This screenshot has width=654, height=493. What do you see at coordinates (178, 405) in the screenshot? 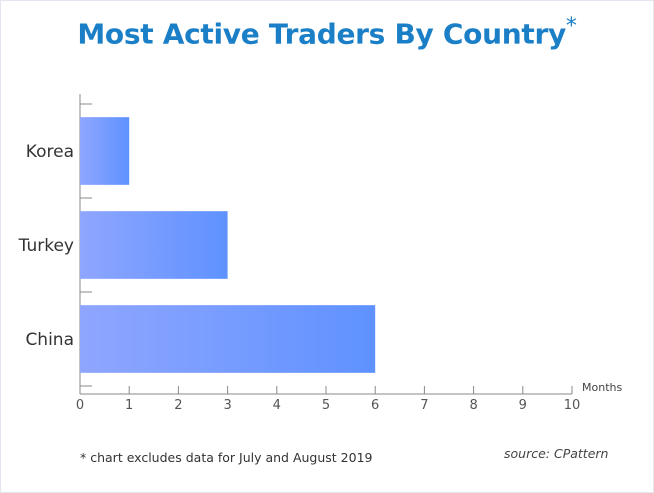
I see `x-tick-label: 2` at bounding box center [178, 405].